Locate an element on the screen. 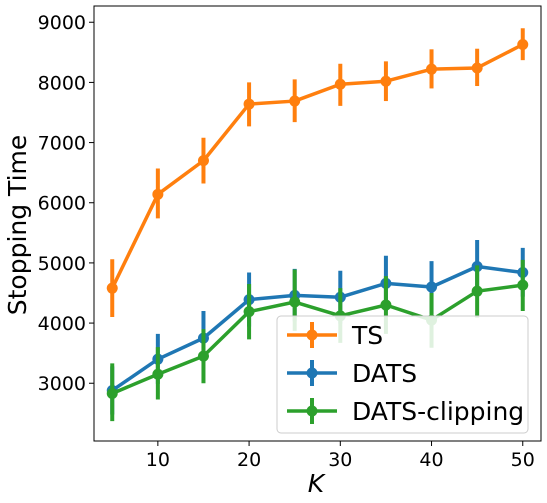 This screenshot has height=503, width=547. y-tick-label: 3000 is located at coordinates (62, 384).